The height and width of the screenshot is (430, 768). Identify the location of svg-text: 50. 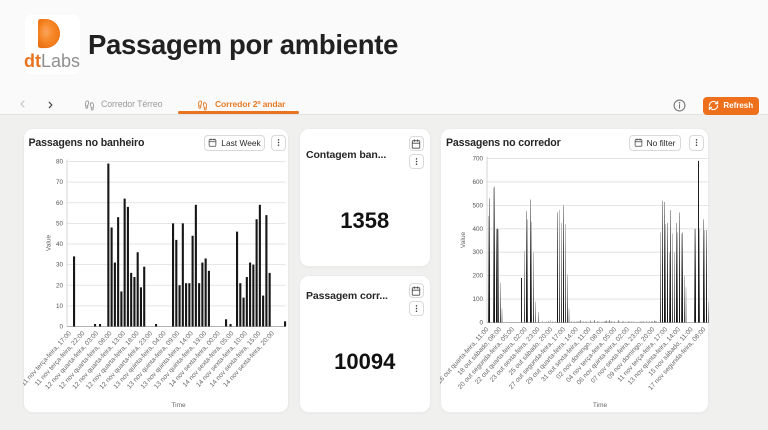
(59, 223).